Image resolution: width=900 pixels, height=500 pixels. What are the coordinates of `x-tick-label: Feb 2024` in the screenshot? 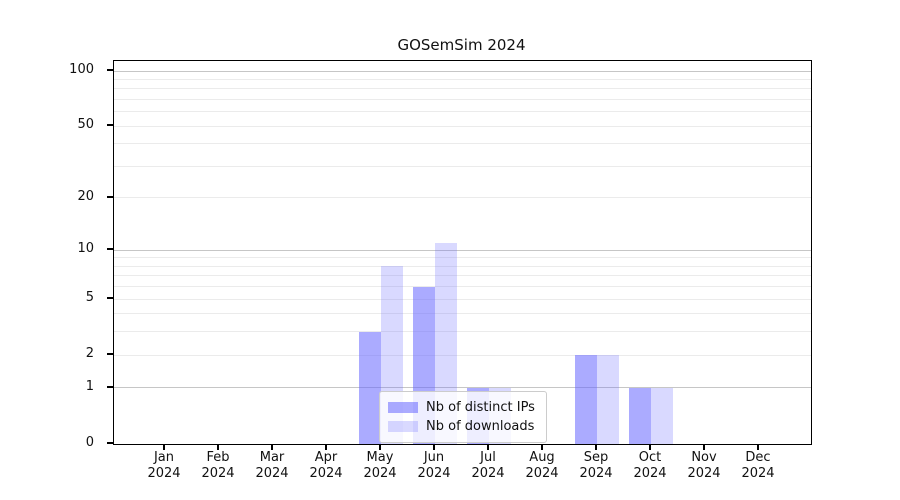 It's located at (218, 465).